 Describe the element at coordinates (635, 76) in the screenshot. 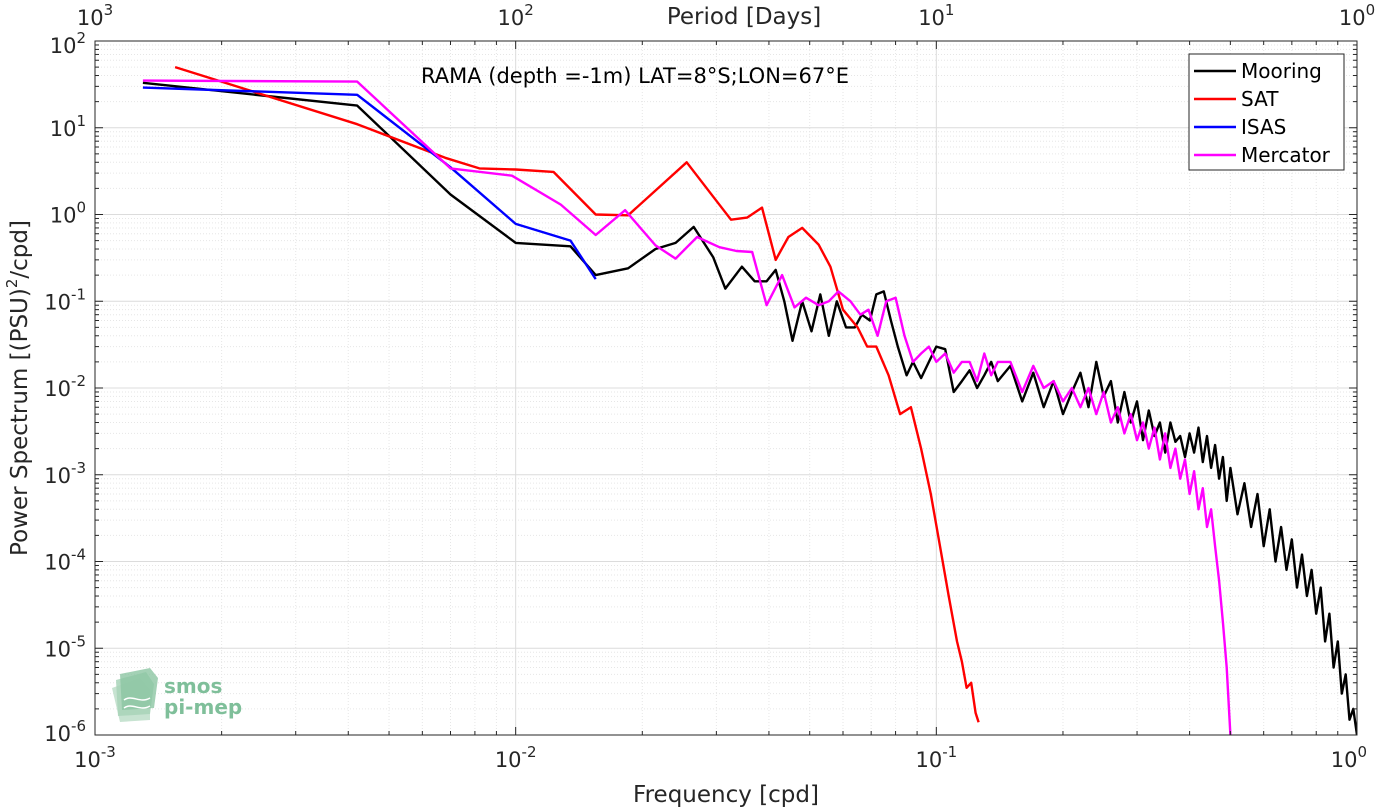

I see `chart-title: RAMA (depth =-1m) LAT=8°S;LON=67°E` at that location.